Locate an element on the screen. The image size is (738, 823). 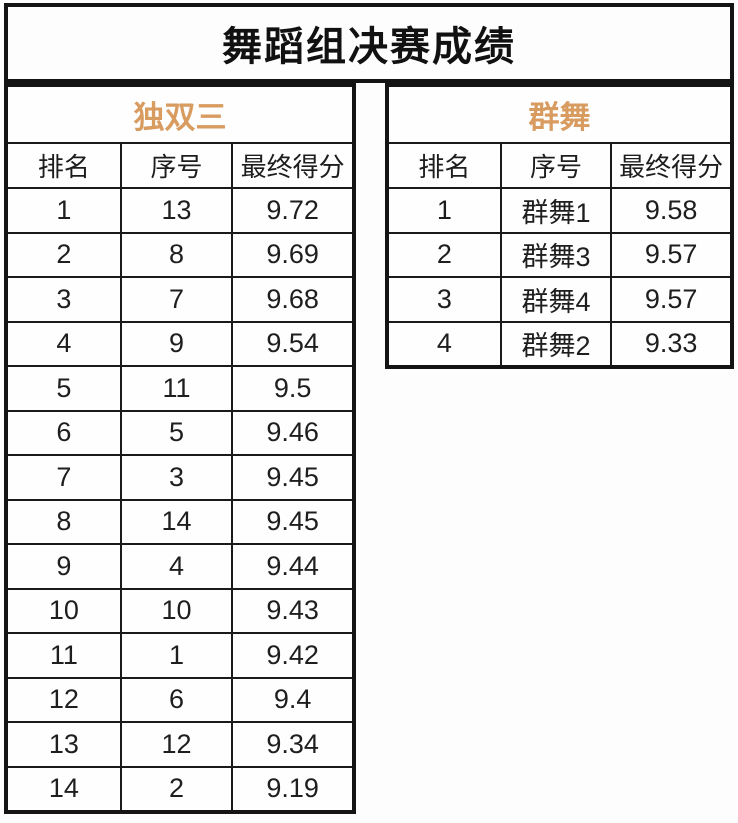
table-row: 11 1 9.42 is located at coordinates (180, 655).